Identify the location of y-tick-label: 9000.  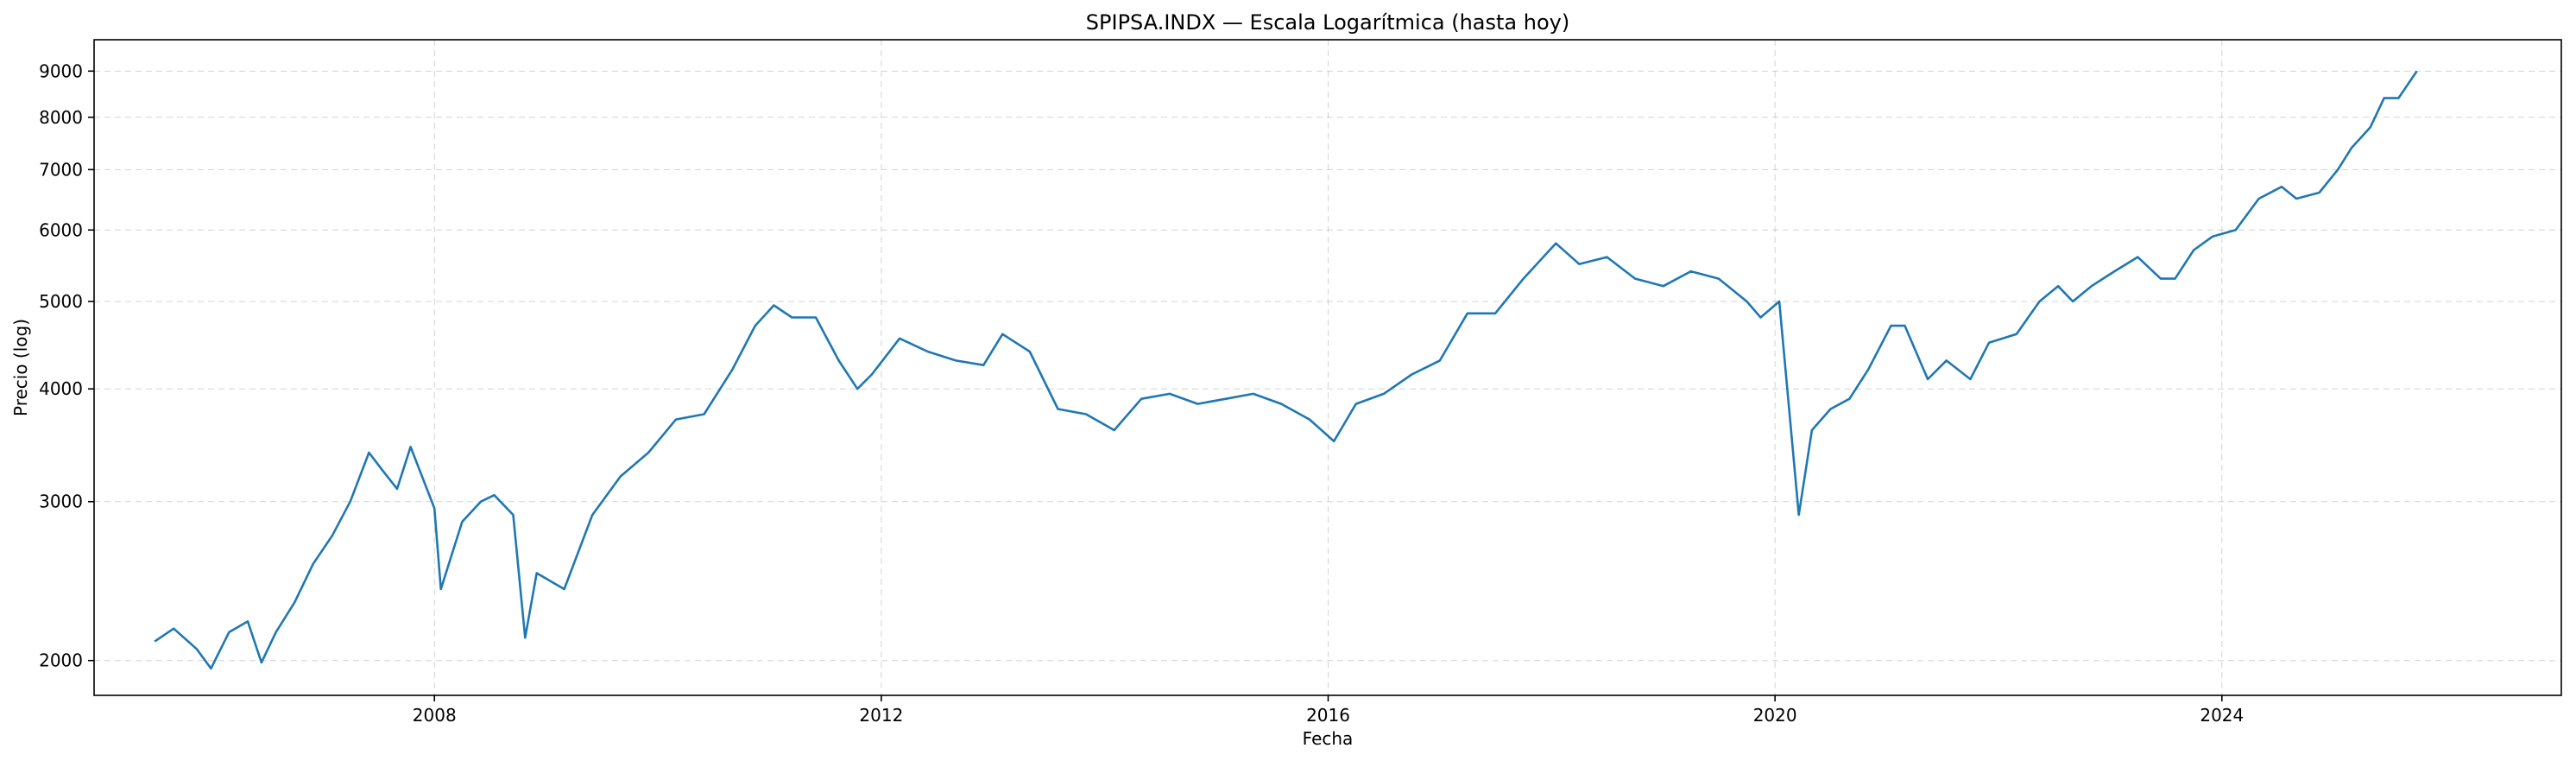
(61, 70).